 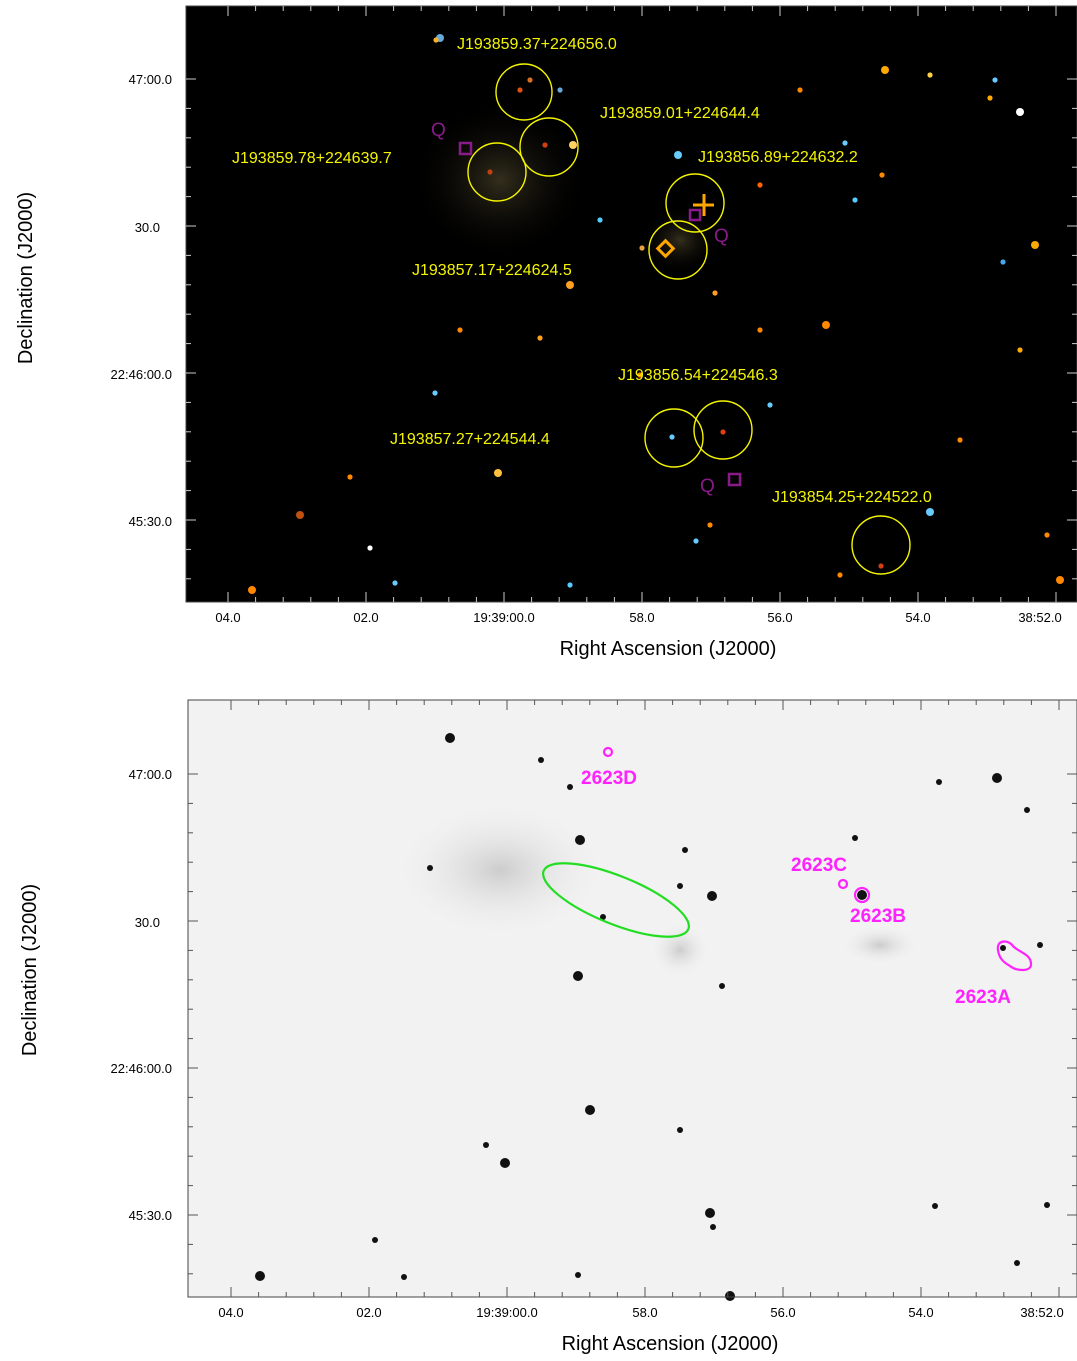 I want to click on bottom-y-tick-1: 30.0, so click(x=147, y=922).